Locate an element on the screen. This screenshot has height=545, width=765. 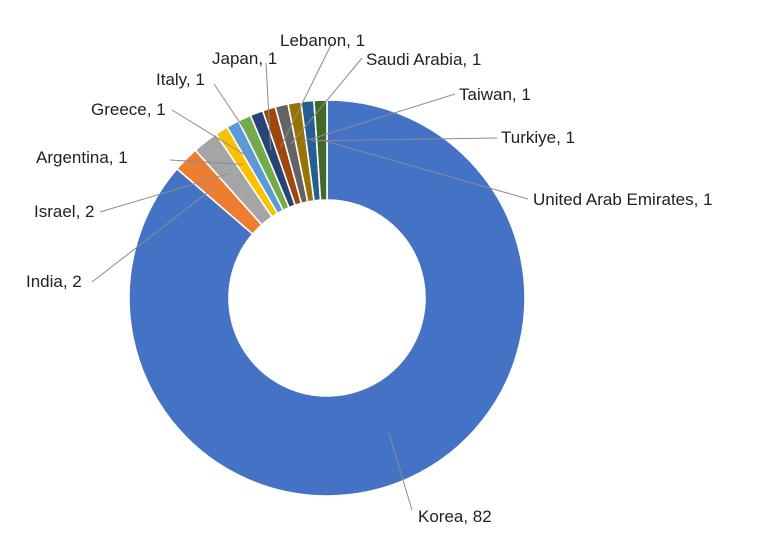
data-label: Argentina, 1 is located at coordinates (82, 157).